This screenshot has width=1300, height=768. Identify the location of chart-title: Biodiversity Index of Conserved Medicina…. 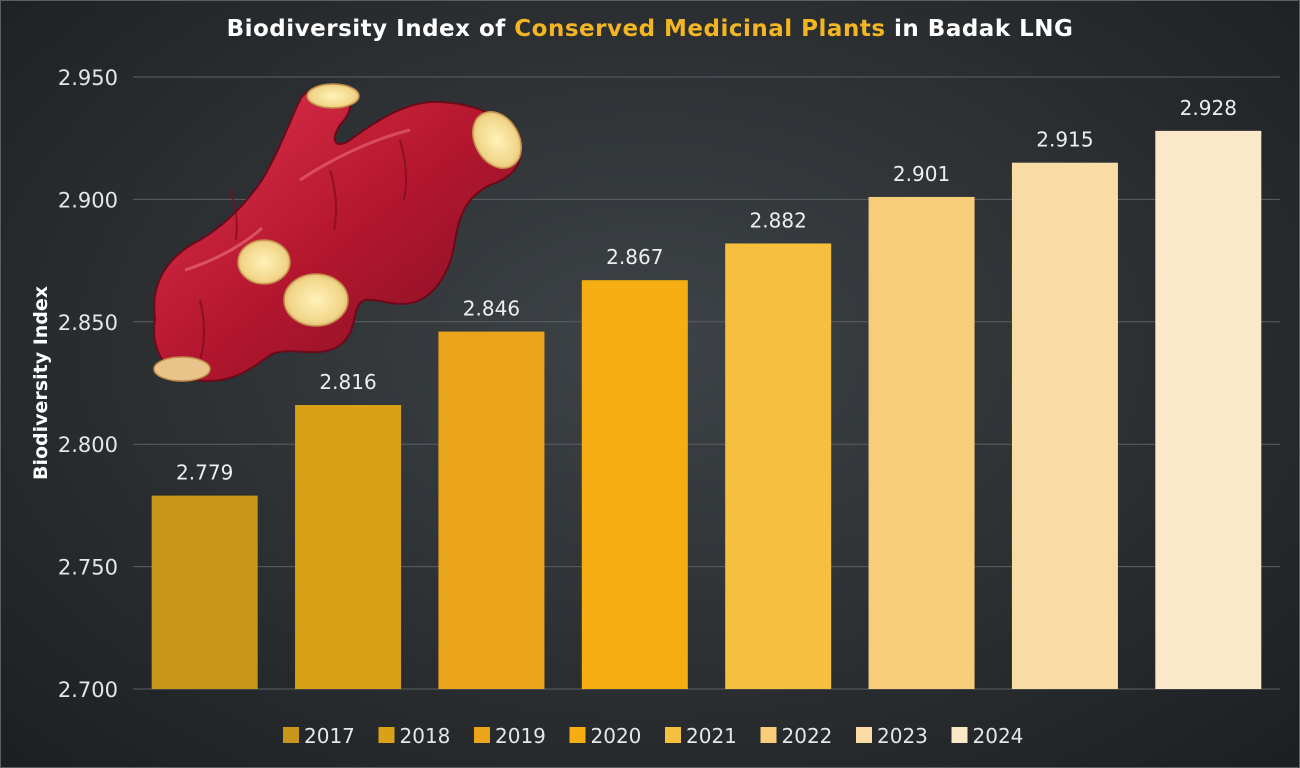
(650, 29).